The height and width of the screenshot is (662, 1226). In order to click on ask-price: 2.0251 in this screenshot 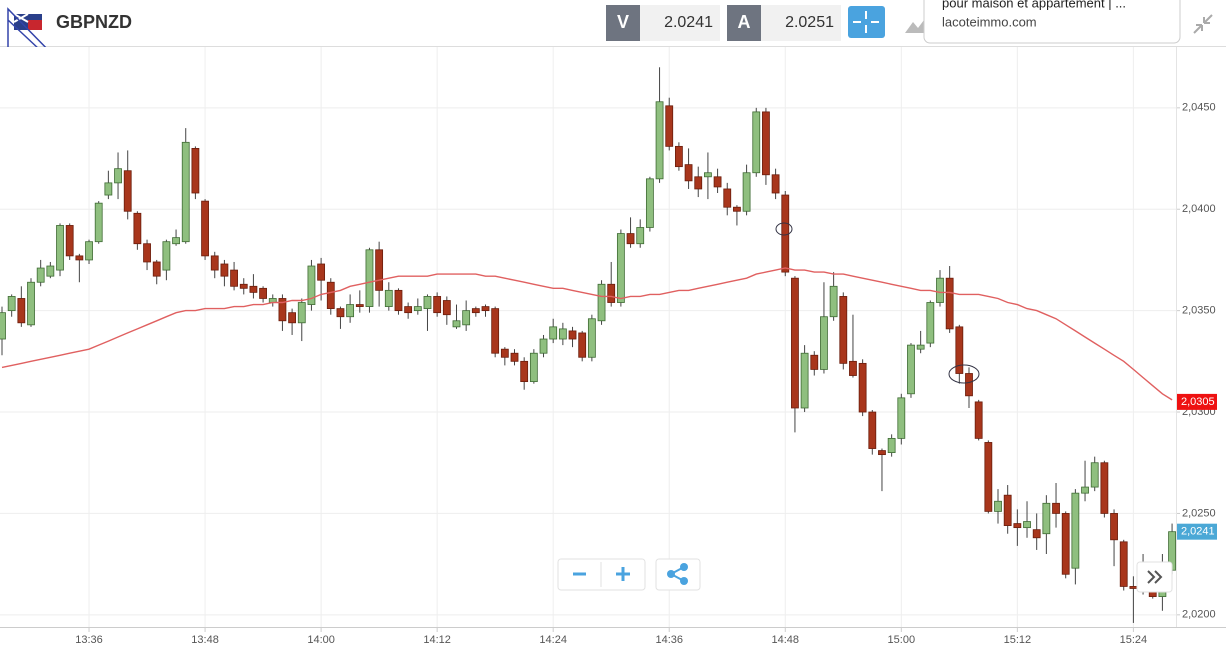, I will do `click(809, 22)`.